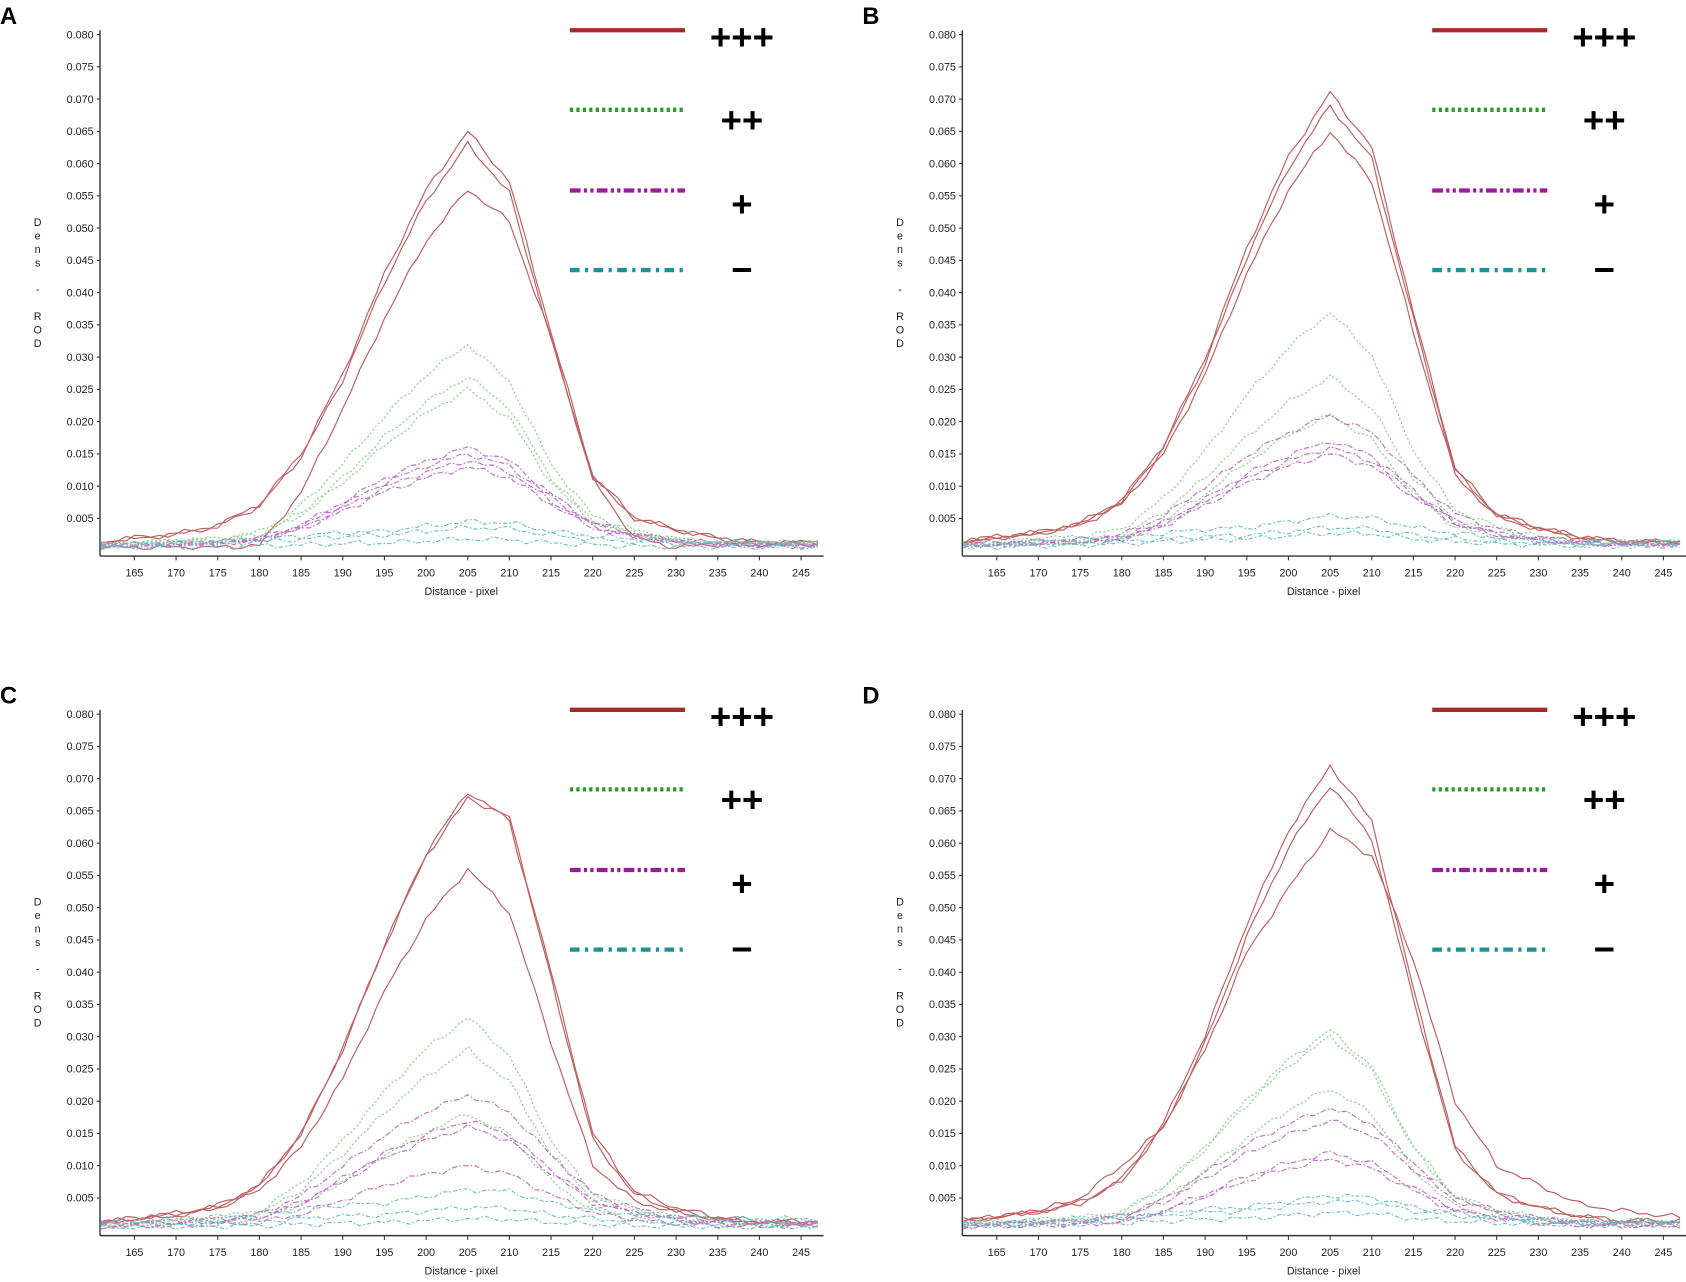 This screenshot has height=1282, width=1686. What do you see at coordinates (741, 948) in the screenshot?
I see `legend-label: −` at bounding box center [741, 948].